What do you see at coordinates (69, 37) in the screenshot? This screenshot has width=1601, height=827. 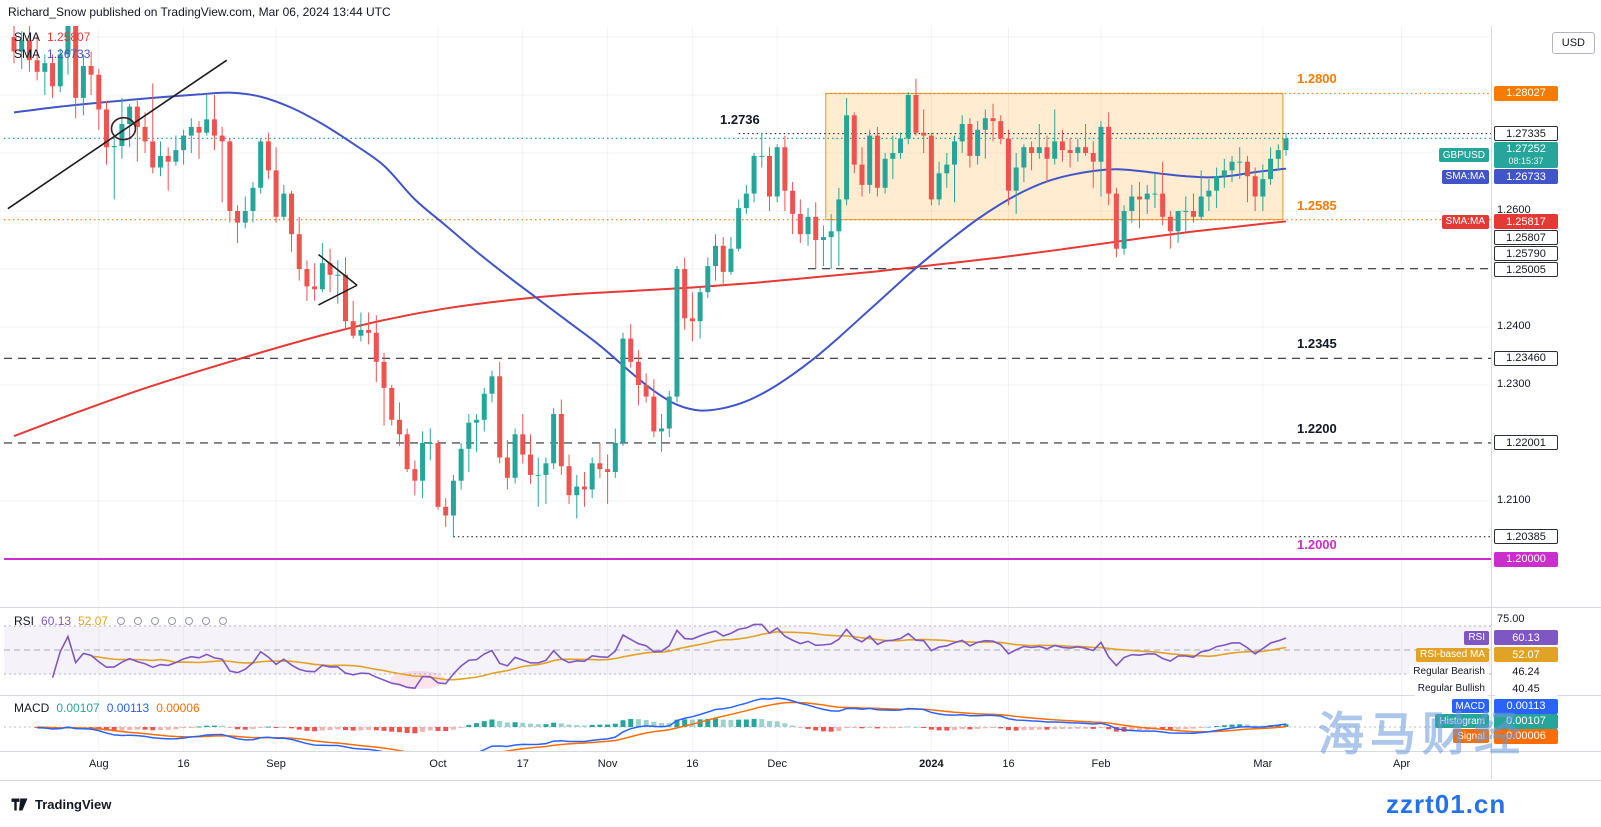 I see `sma1-value: 1.25807` at bounding box center [69, 37].